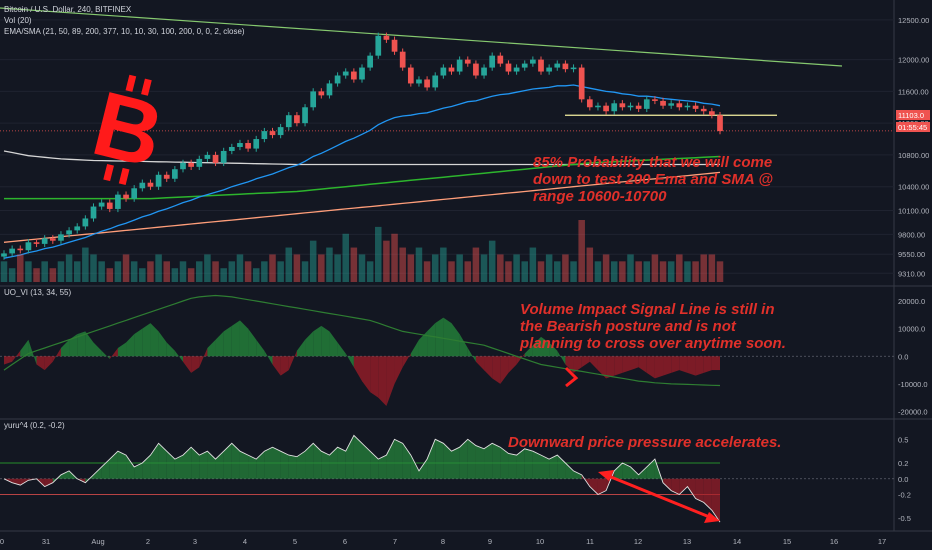 The width and height of the screenshot is (932, 550). What do you see at coordinates (913, 155) in the screenshot?
I see `price-tick-label: 10800.00` at bounding box center [913, 155].